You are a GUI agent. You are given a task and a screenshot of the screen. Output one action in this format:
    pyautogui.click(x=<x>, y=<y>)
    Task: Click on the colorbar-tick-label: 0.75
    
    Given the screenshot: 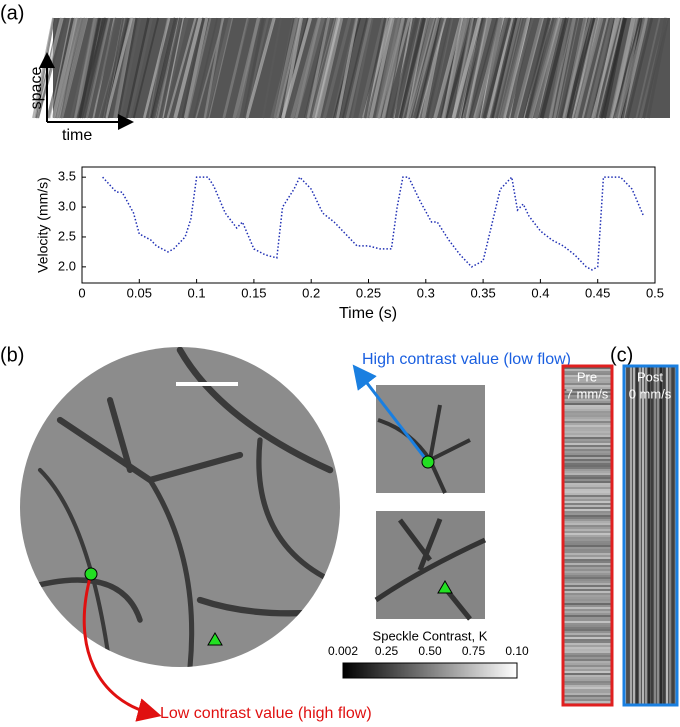 What is the action you would take?
    pyautogui.click(x=474, y=651)
    